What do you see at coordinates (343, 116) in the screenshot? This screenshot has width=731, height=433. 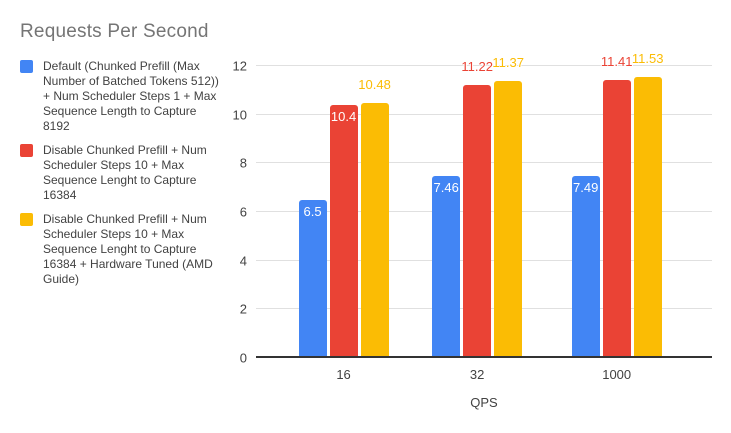 I see `bar-value-label: 10.4` at bounding box center [343, 116].